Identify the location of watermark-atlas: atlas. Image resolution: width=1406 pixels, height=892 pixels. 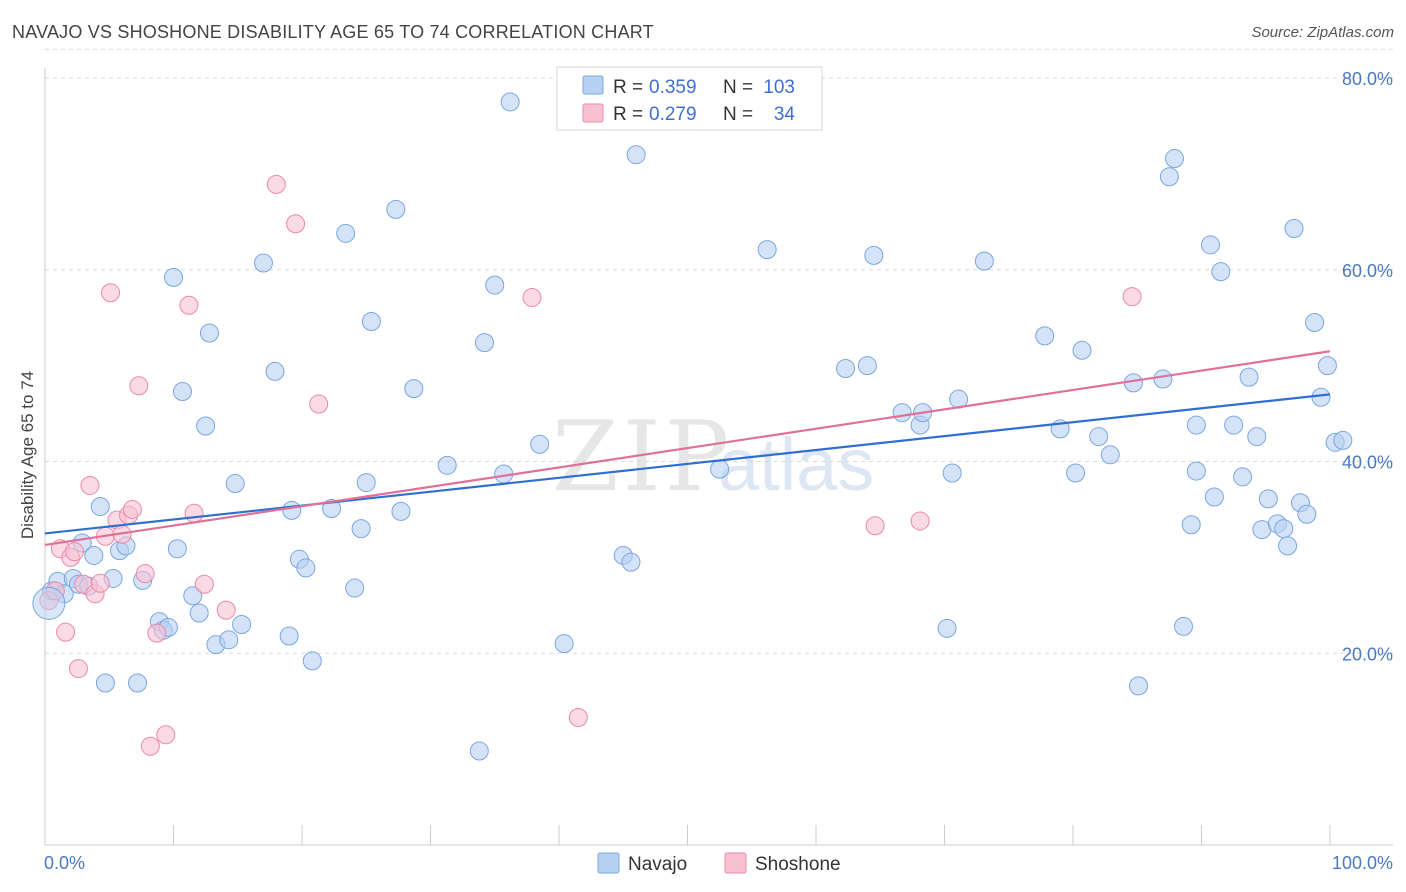
(796, 464).